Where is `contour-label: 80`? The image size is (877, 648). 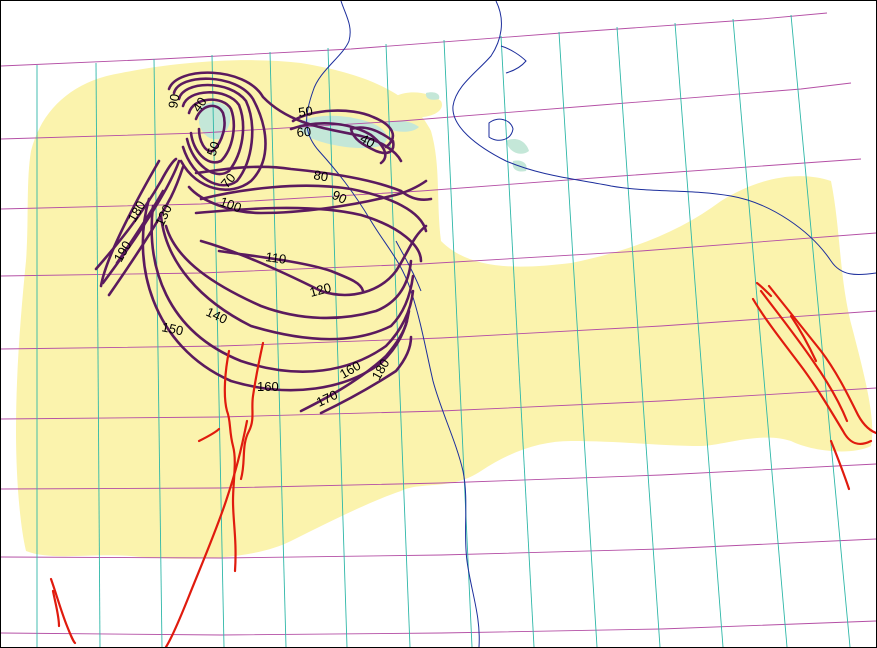 contour-label: 80 is located at coordinates (320, 175).